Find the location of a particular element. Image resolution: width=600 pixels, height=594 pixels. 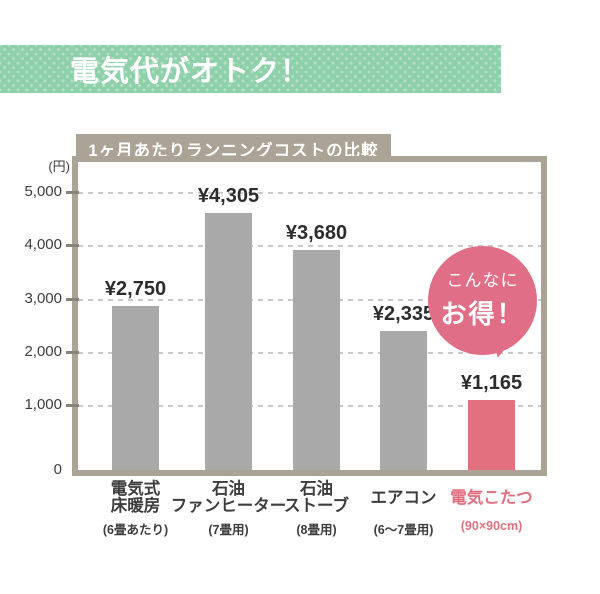

callout-line1: こんなに is located at coordinates (482, 280).